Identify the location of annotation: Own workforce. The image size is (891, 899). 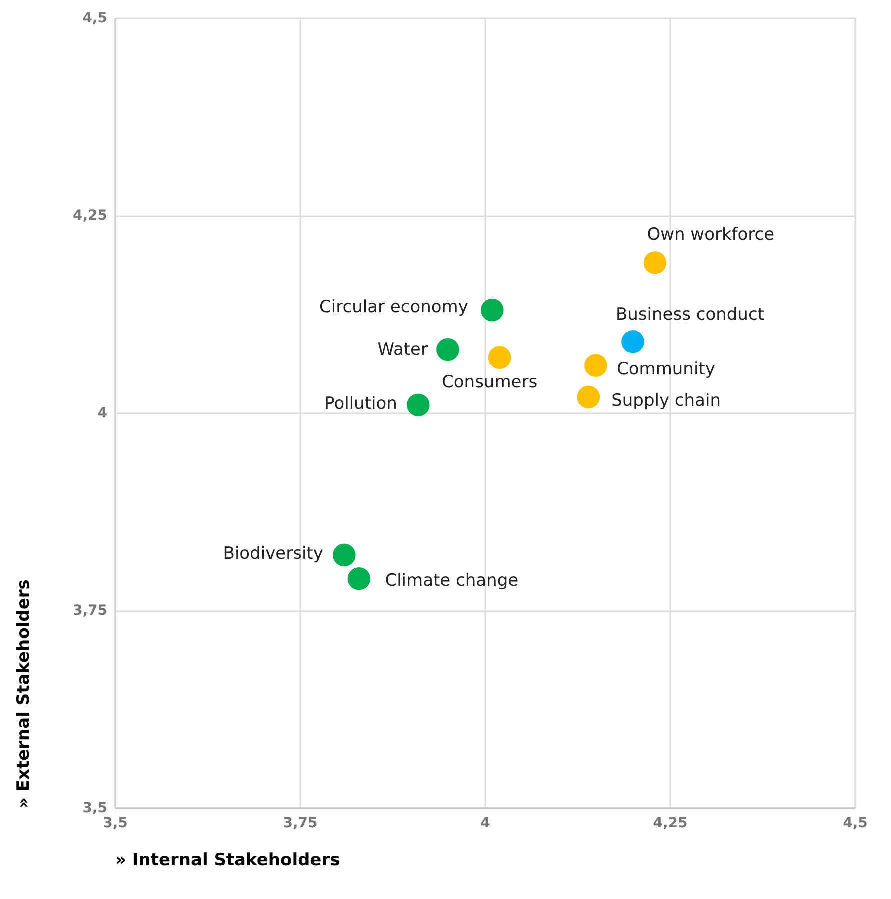
(711, 234).